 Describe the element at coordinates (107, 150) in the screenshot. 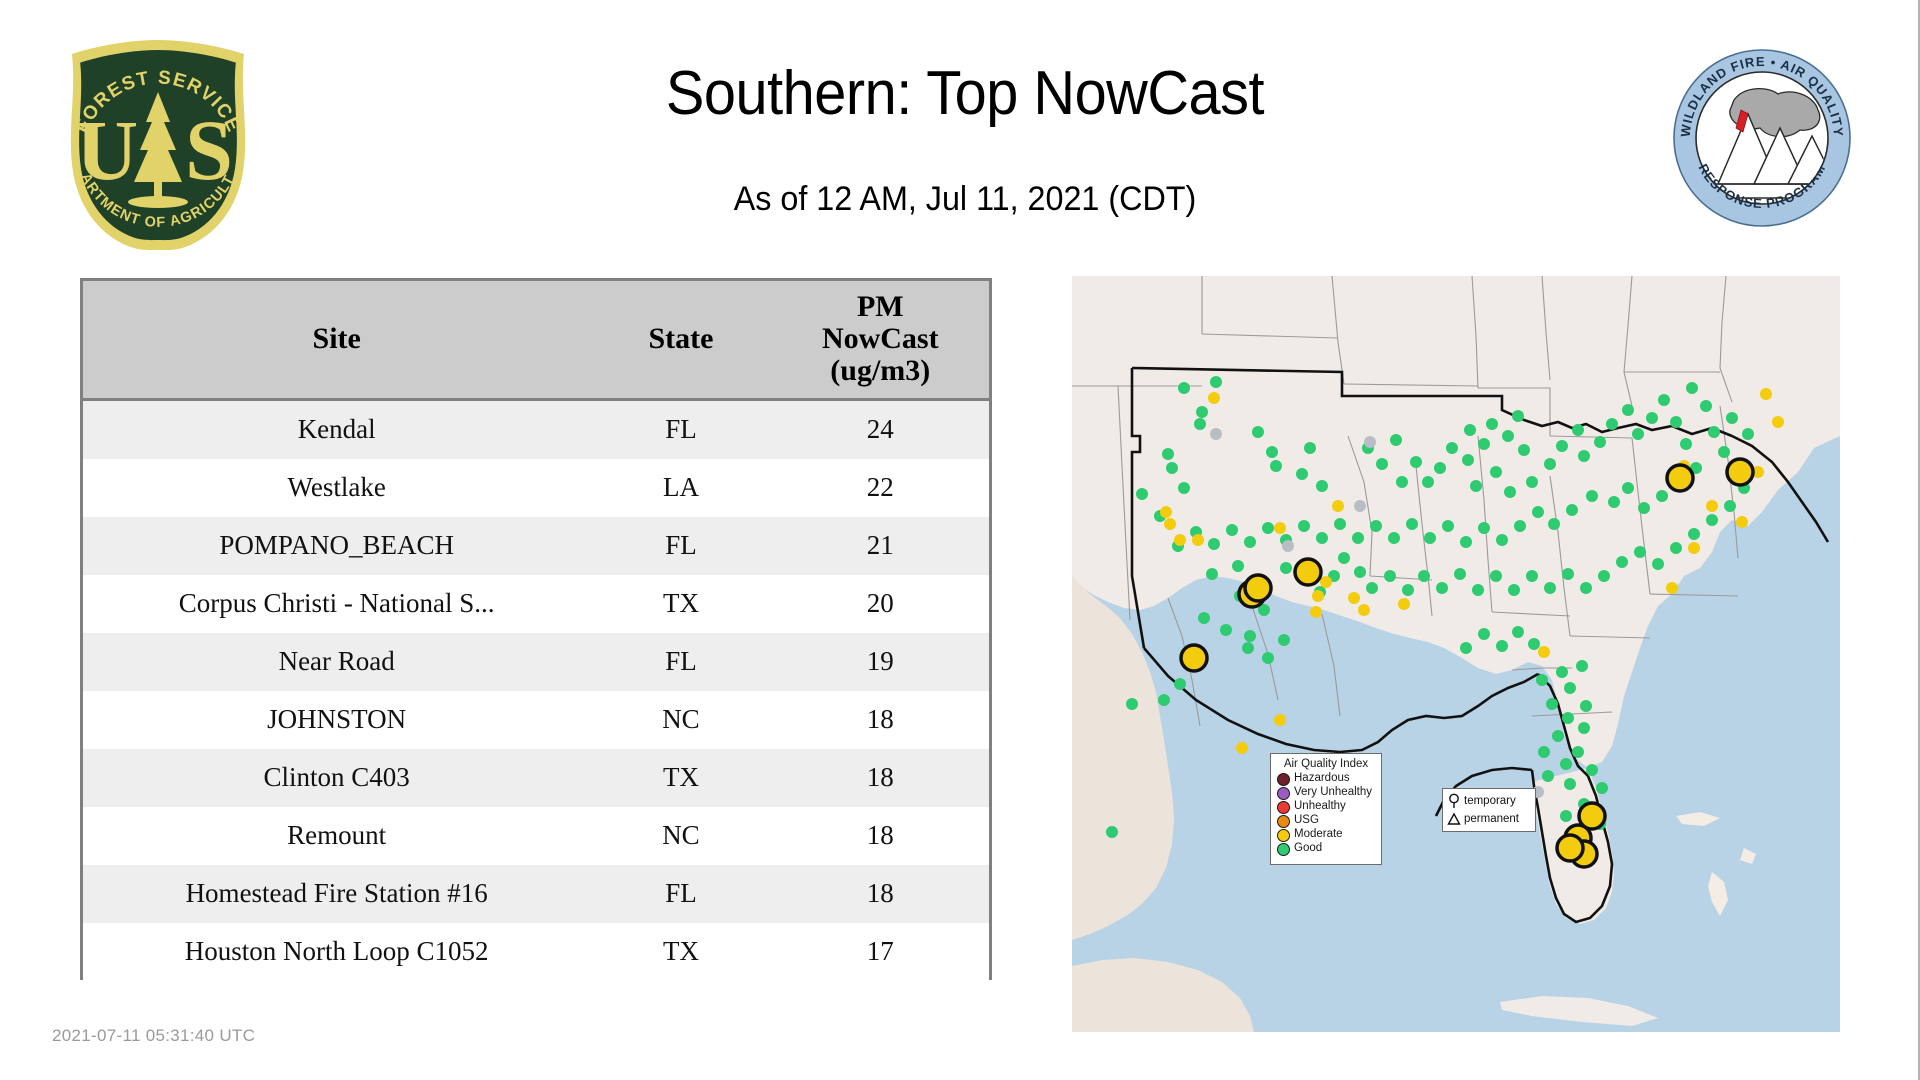

I see `fs-logo-letter-u: U` at that location.